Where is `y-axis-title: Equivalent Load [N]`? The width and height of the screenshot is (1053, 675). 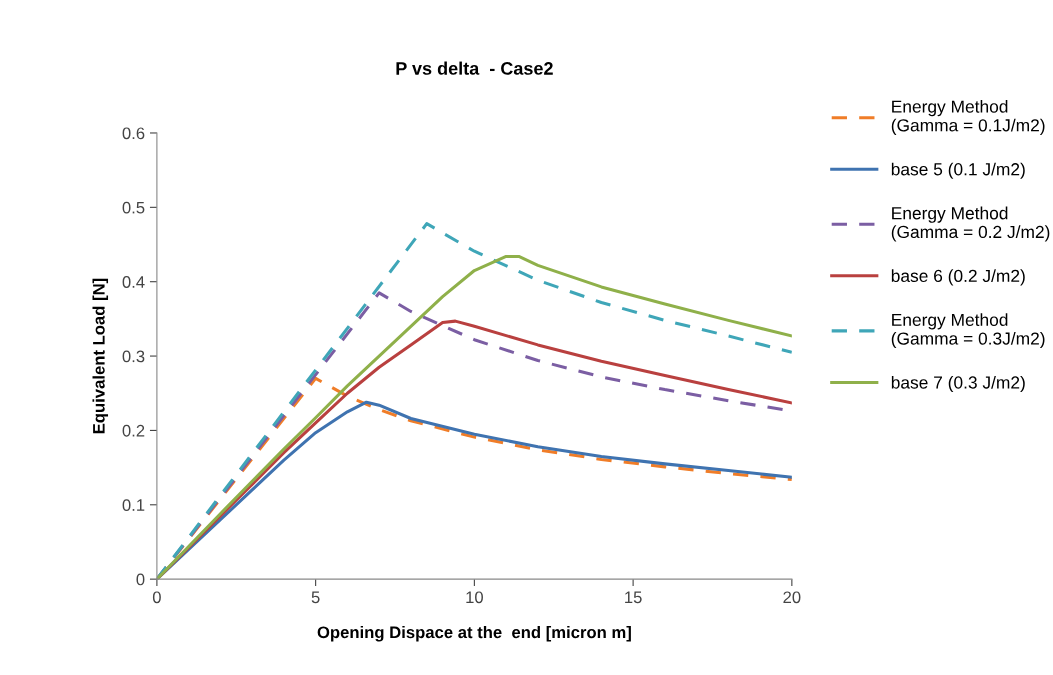 y-axis-title: Equivalent Load [N] is located at coordinates (100, 356).